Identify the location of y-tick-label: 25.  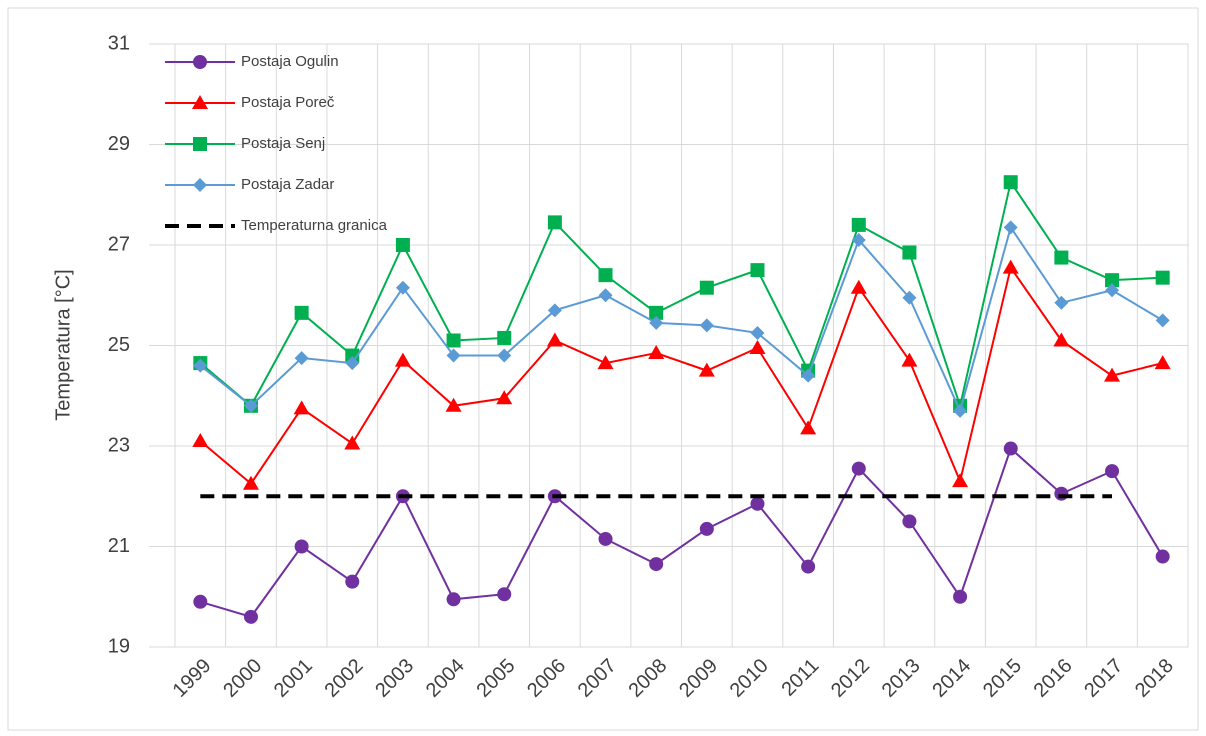
(119, 345).